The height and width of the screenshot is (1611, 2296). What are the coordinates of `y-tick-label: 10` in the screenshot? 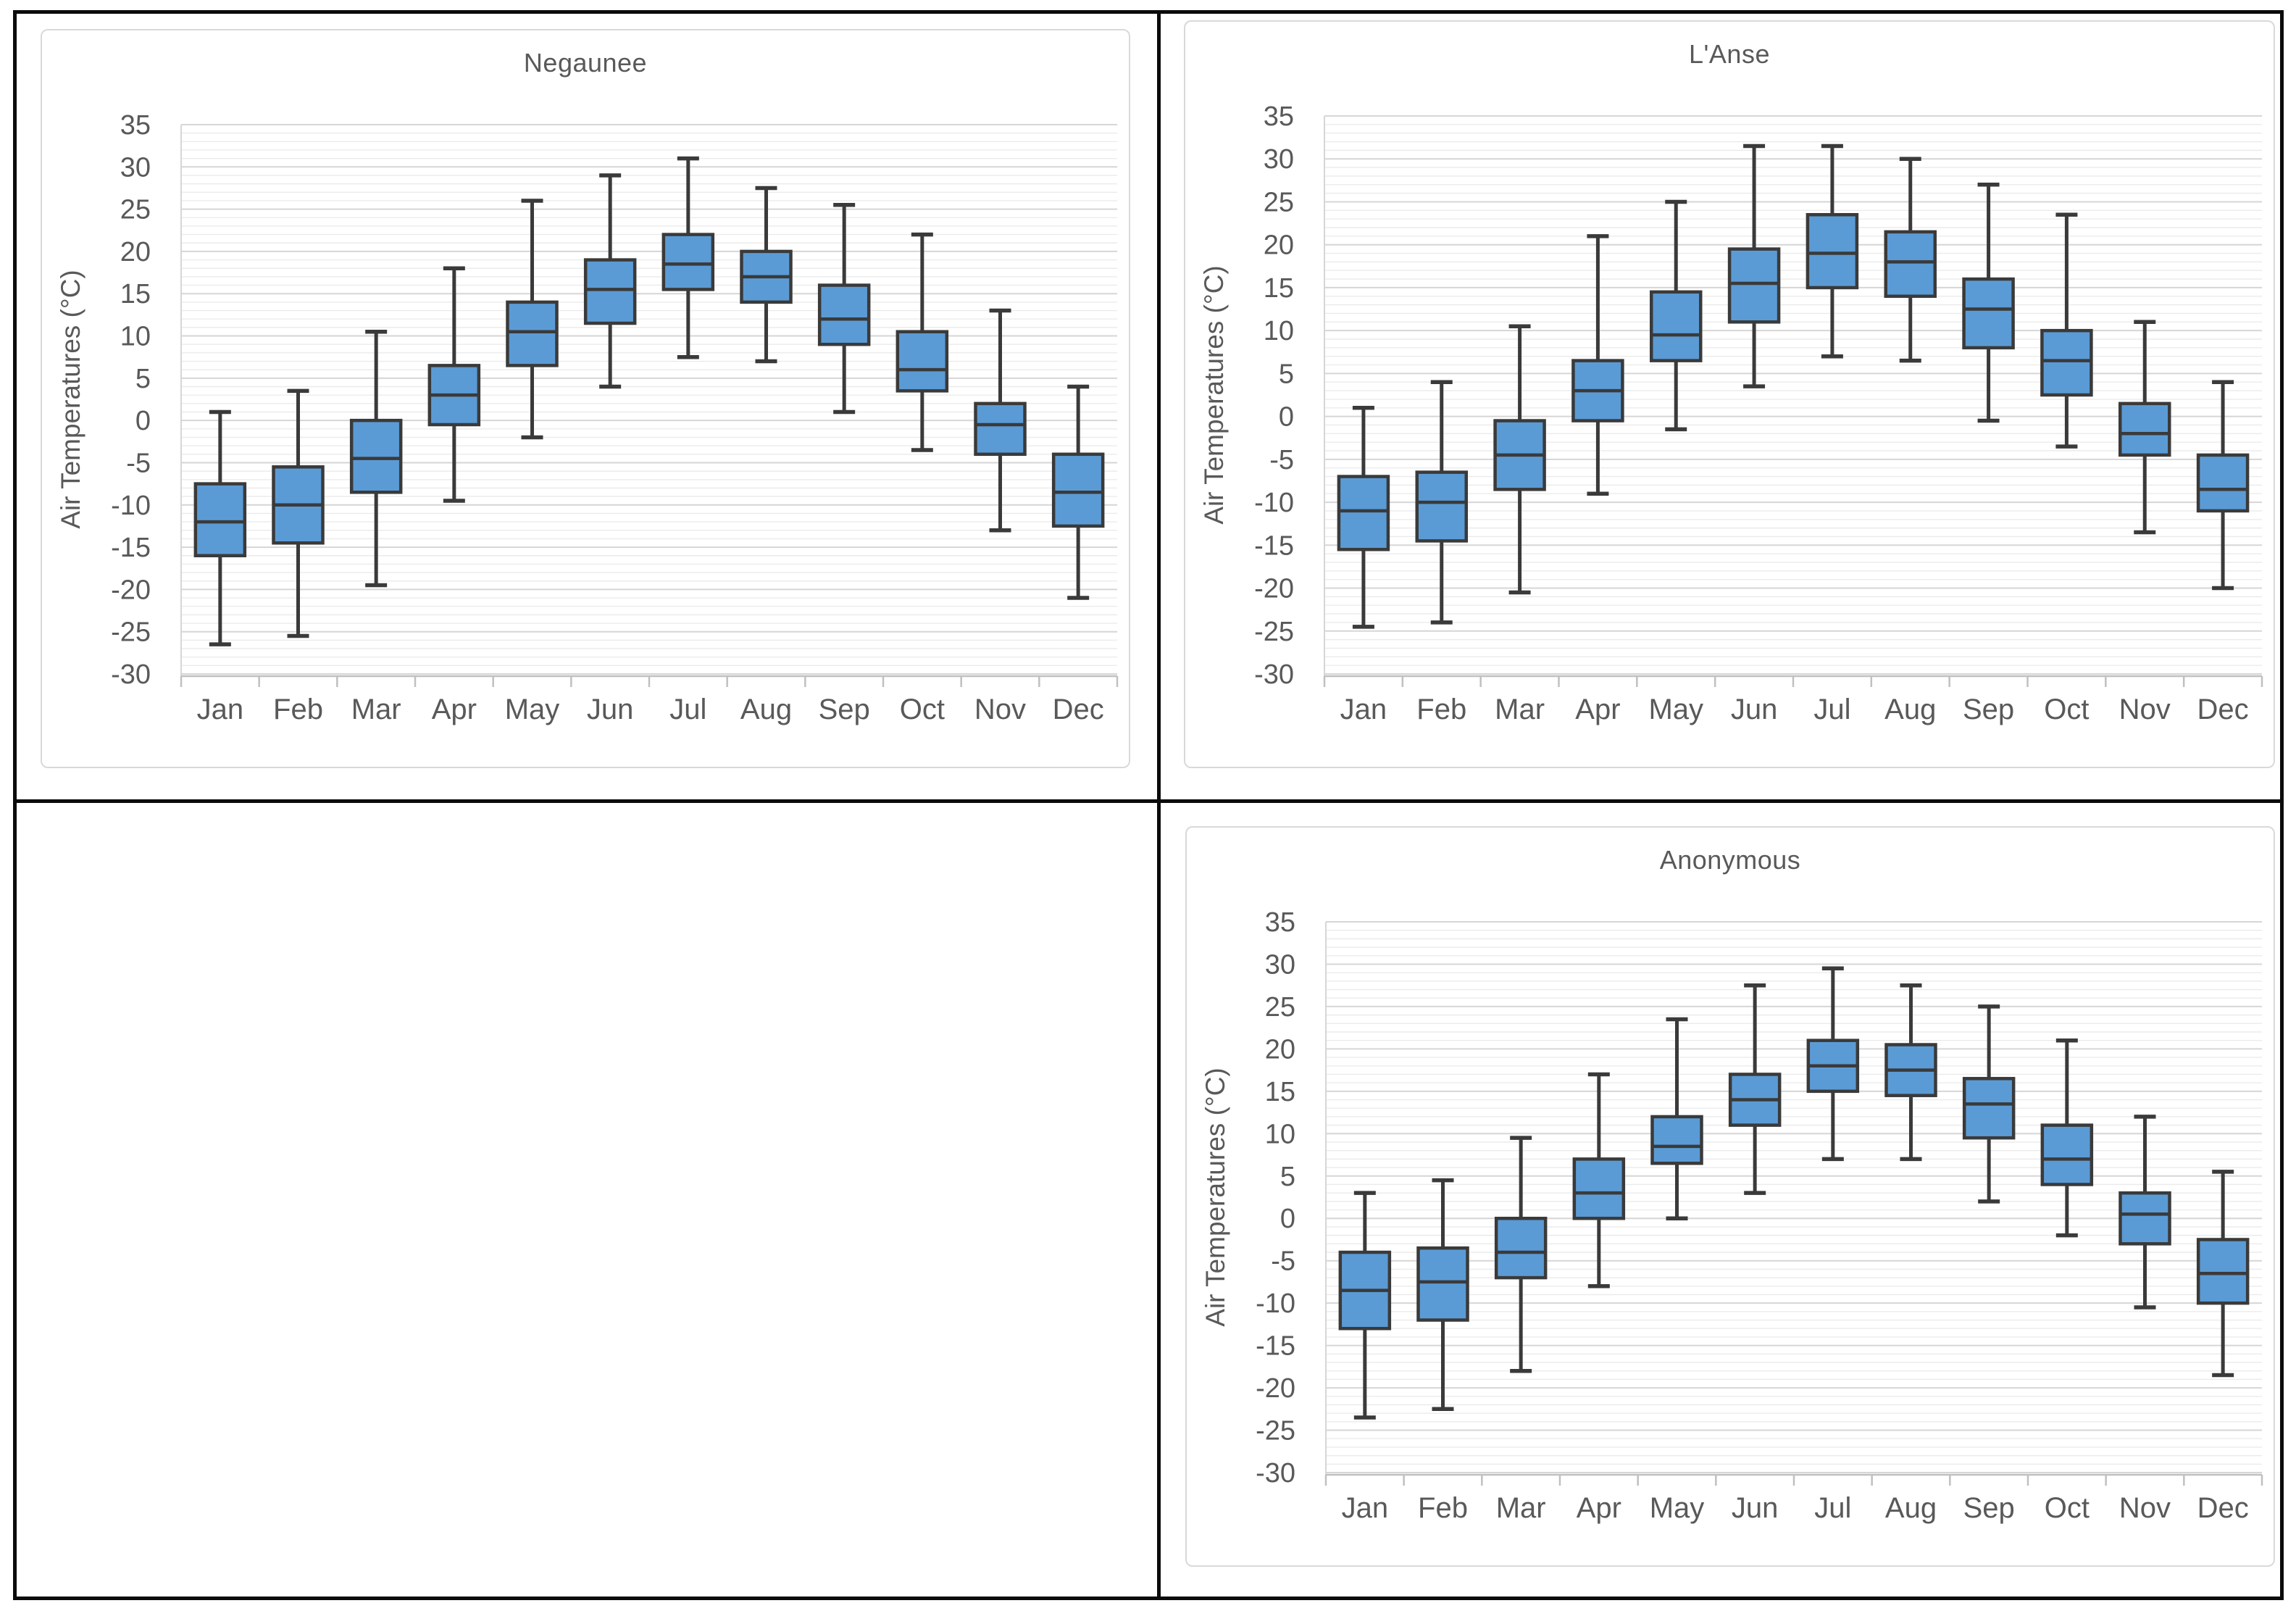 It's located at (1280, 1134).